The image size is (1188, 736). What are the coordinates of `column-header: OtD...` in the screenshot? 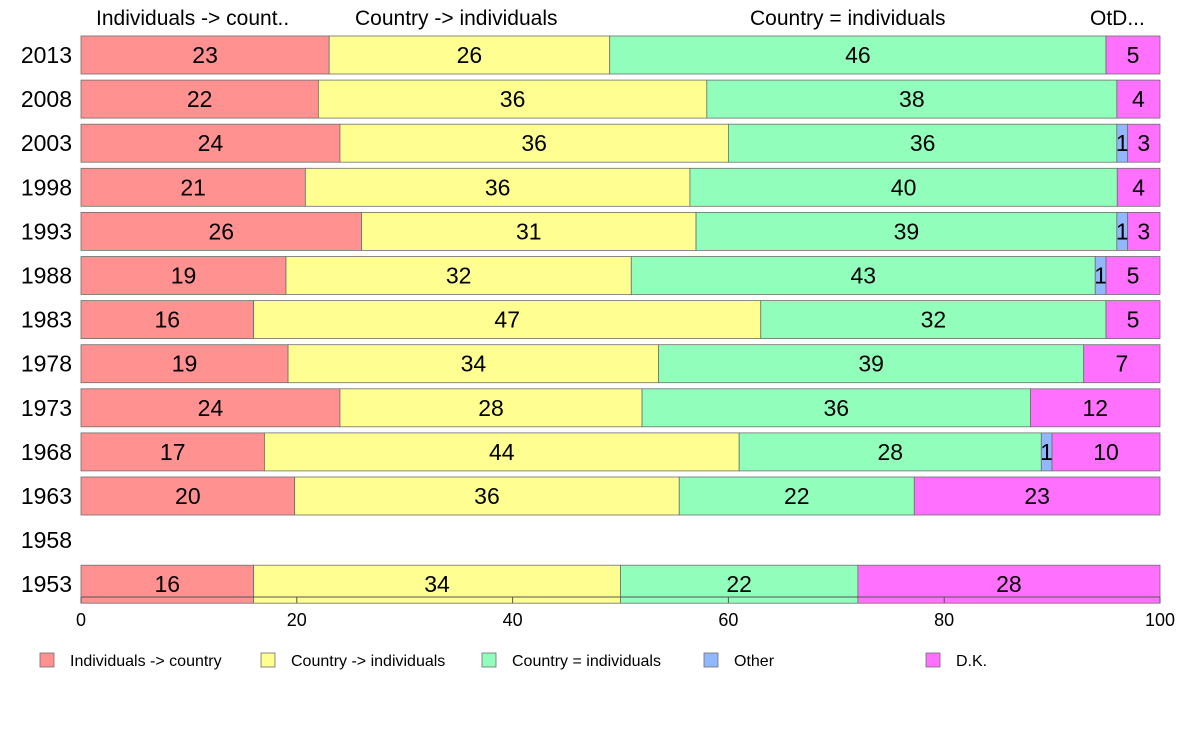 It's located at (1117, 18).